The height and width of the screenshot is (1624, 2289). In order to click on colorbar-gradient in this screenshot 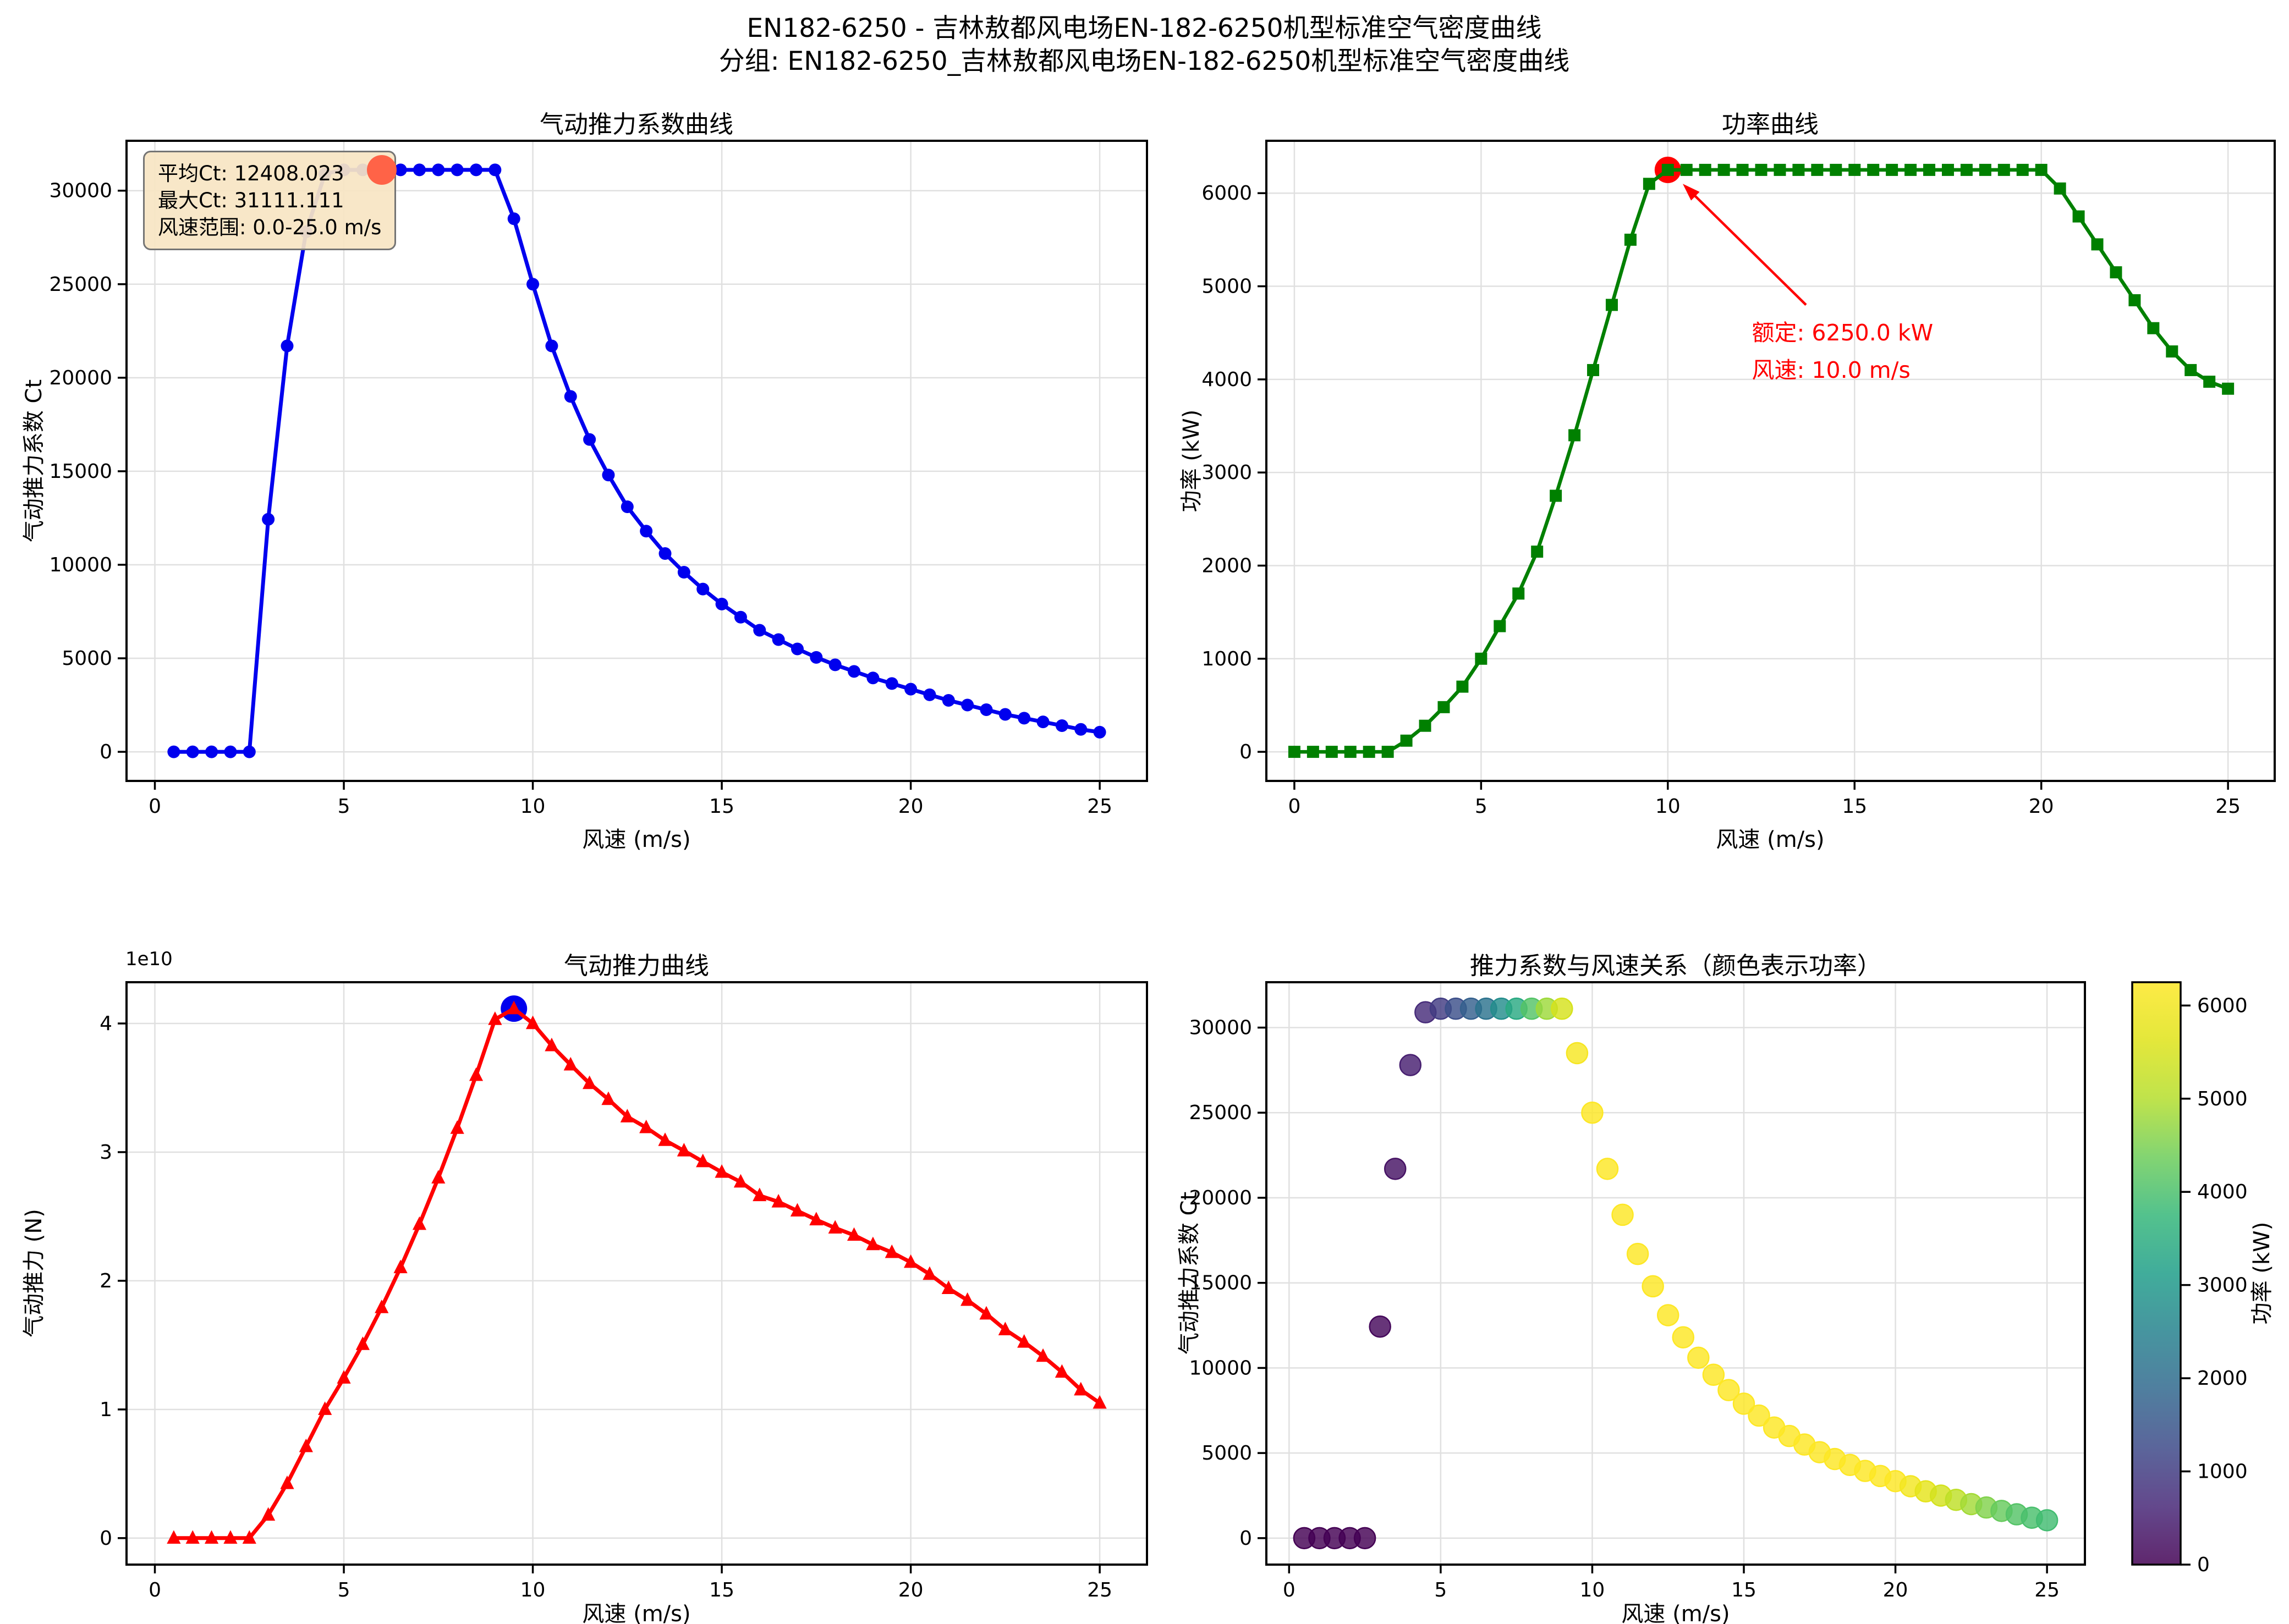, I will do `click(2156, 1273)`.